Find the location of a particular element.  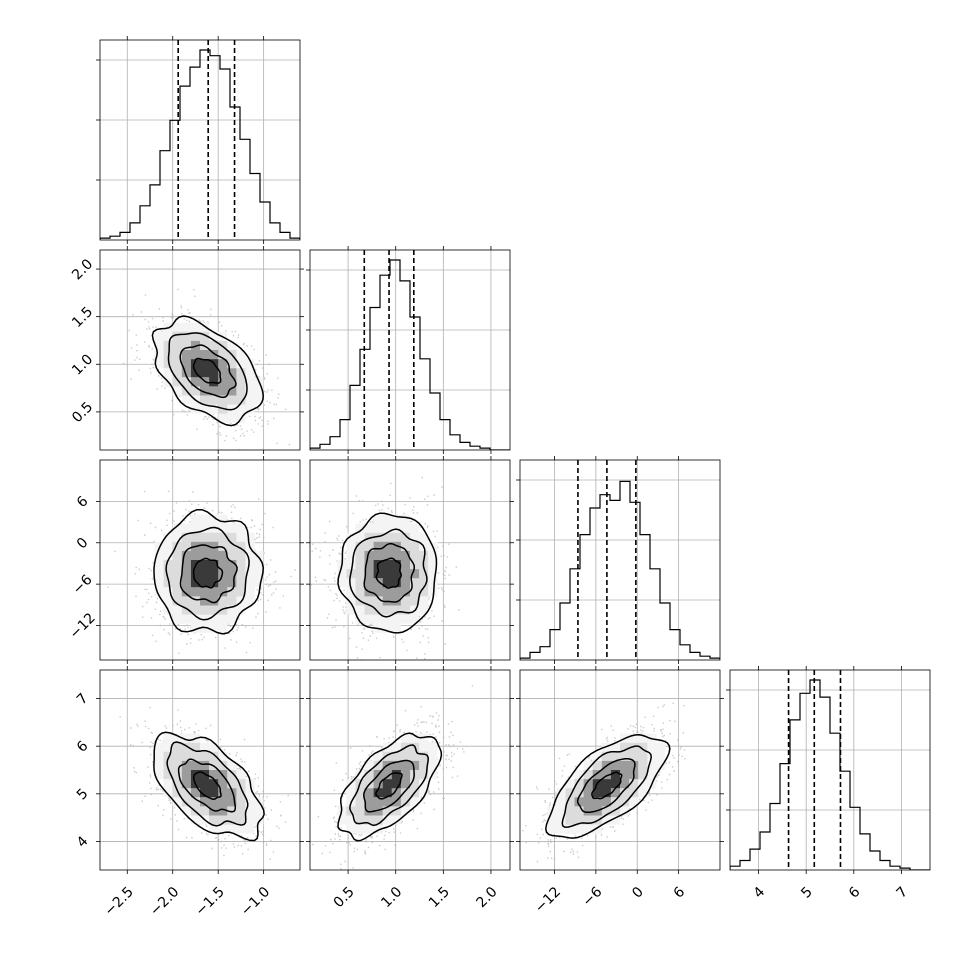

x-tick-label: −6 is located at coordinates (593, 897).